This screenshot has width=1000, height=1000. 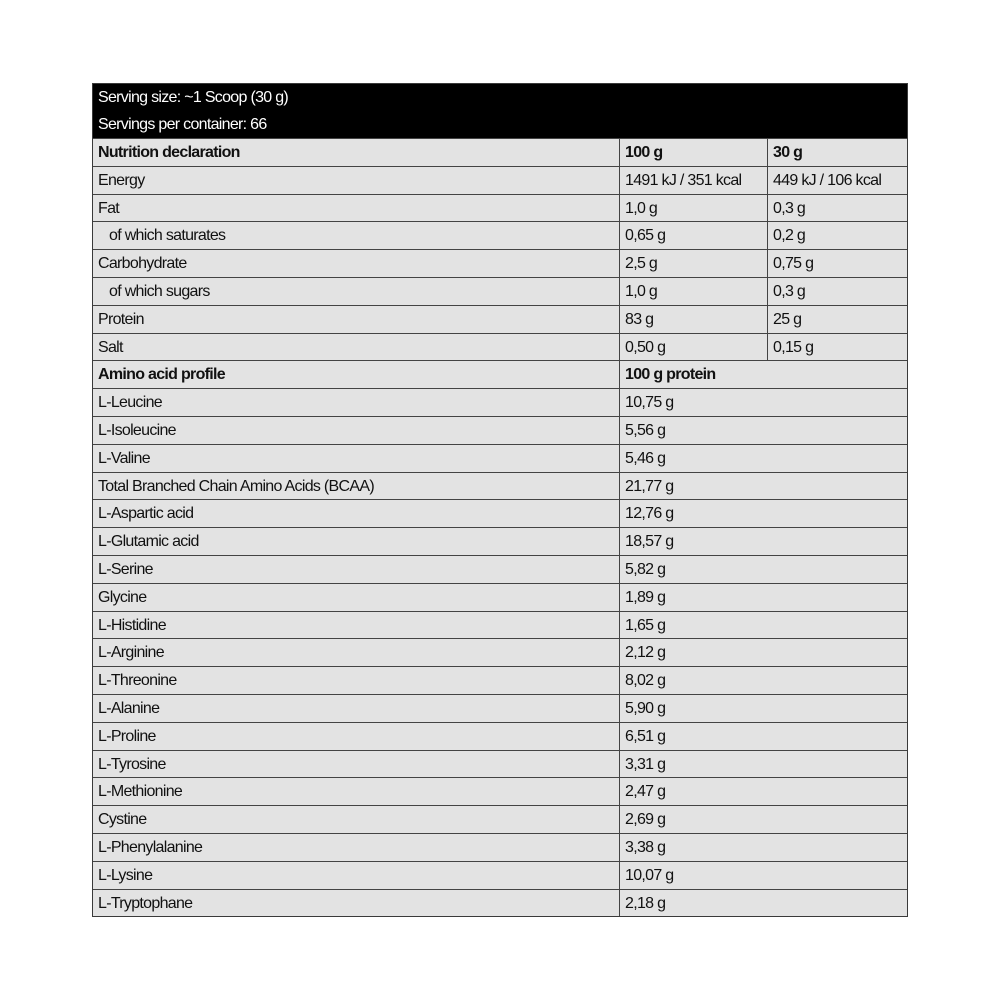 I want to click on serving-size: Serving size: ~1 Scoop (30 g), so click(x=500, y=97).